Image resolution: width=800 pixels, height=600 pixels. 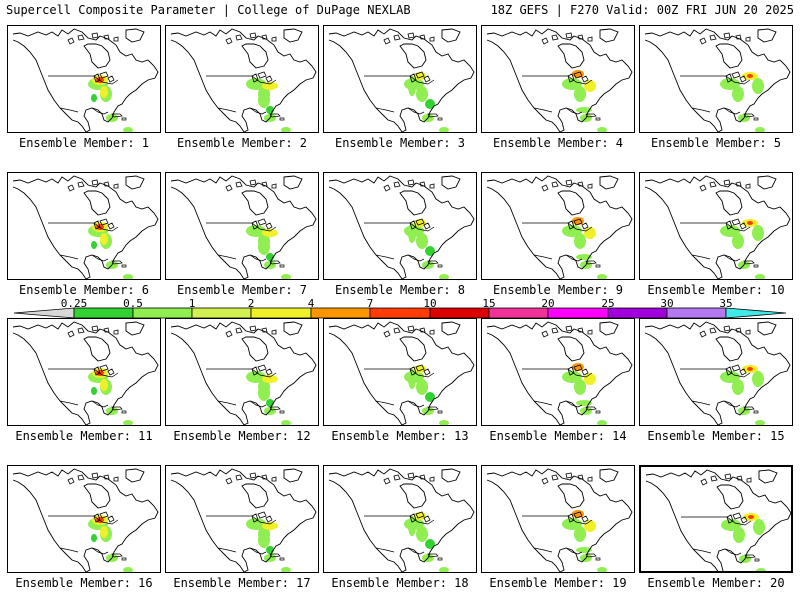 What do you see at coordinates (84, 436) in the screenshot?
I see `ensemble-member-label: Ensemble Member: 11` at bounding box center [84, 436].